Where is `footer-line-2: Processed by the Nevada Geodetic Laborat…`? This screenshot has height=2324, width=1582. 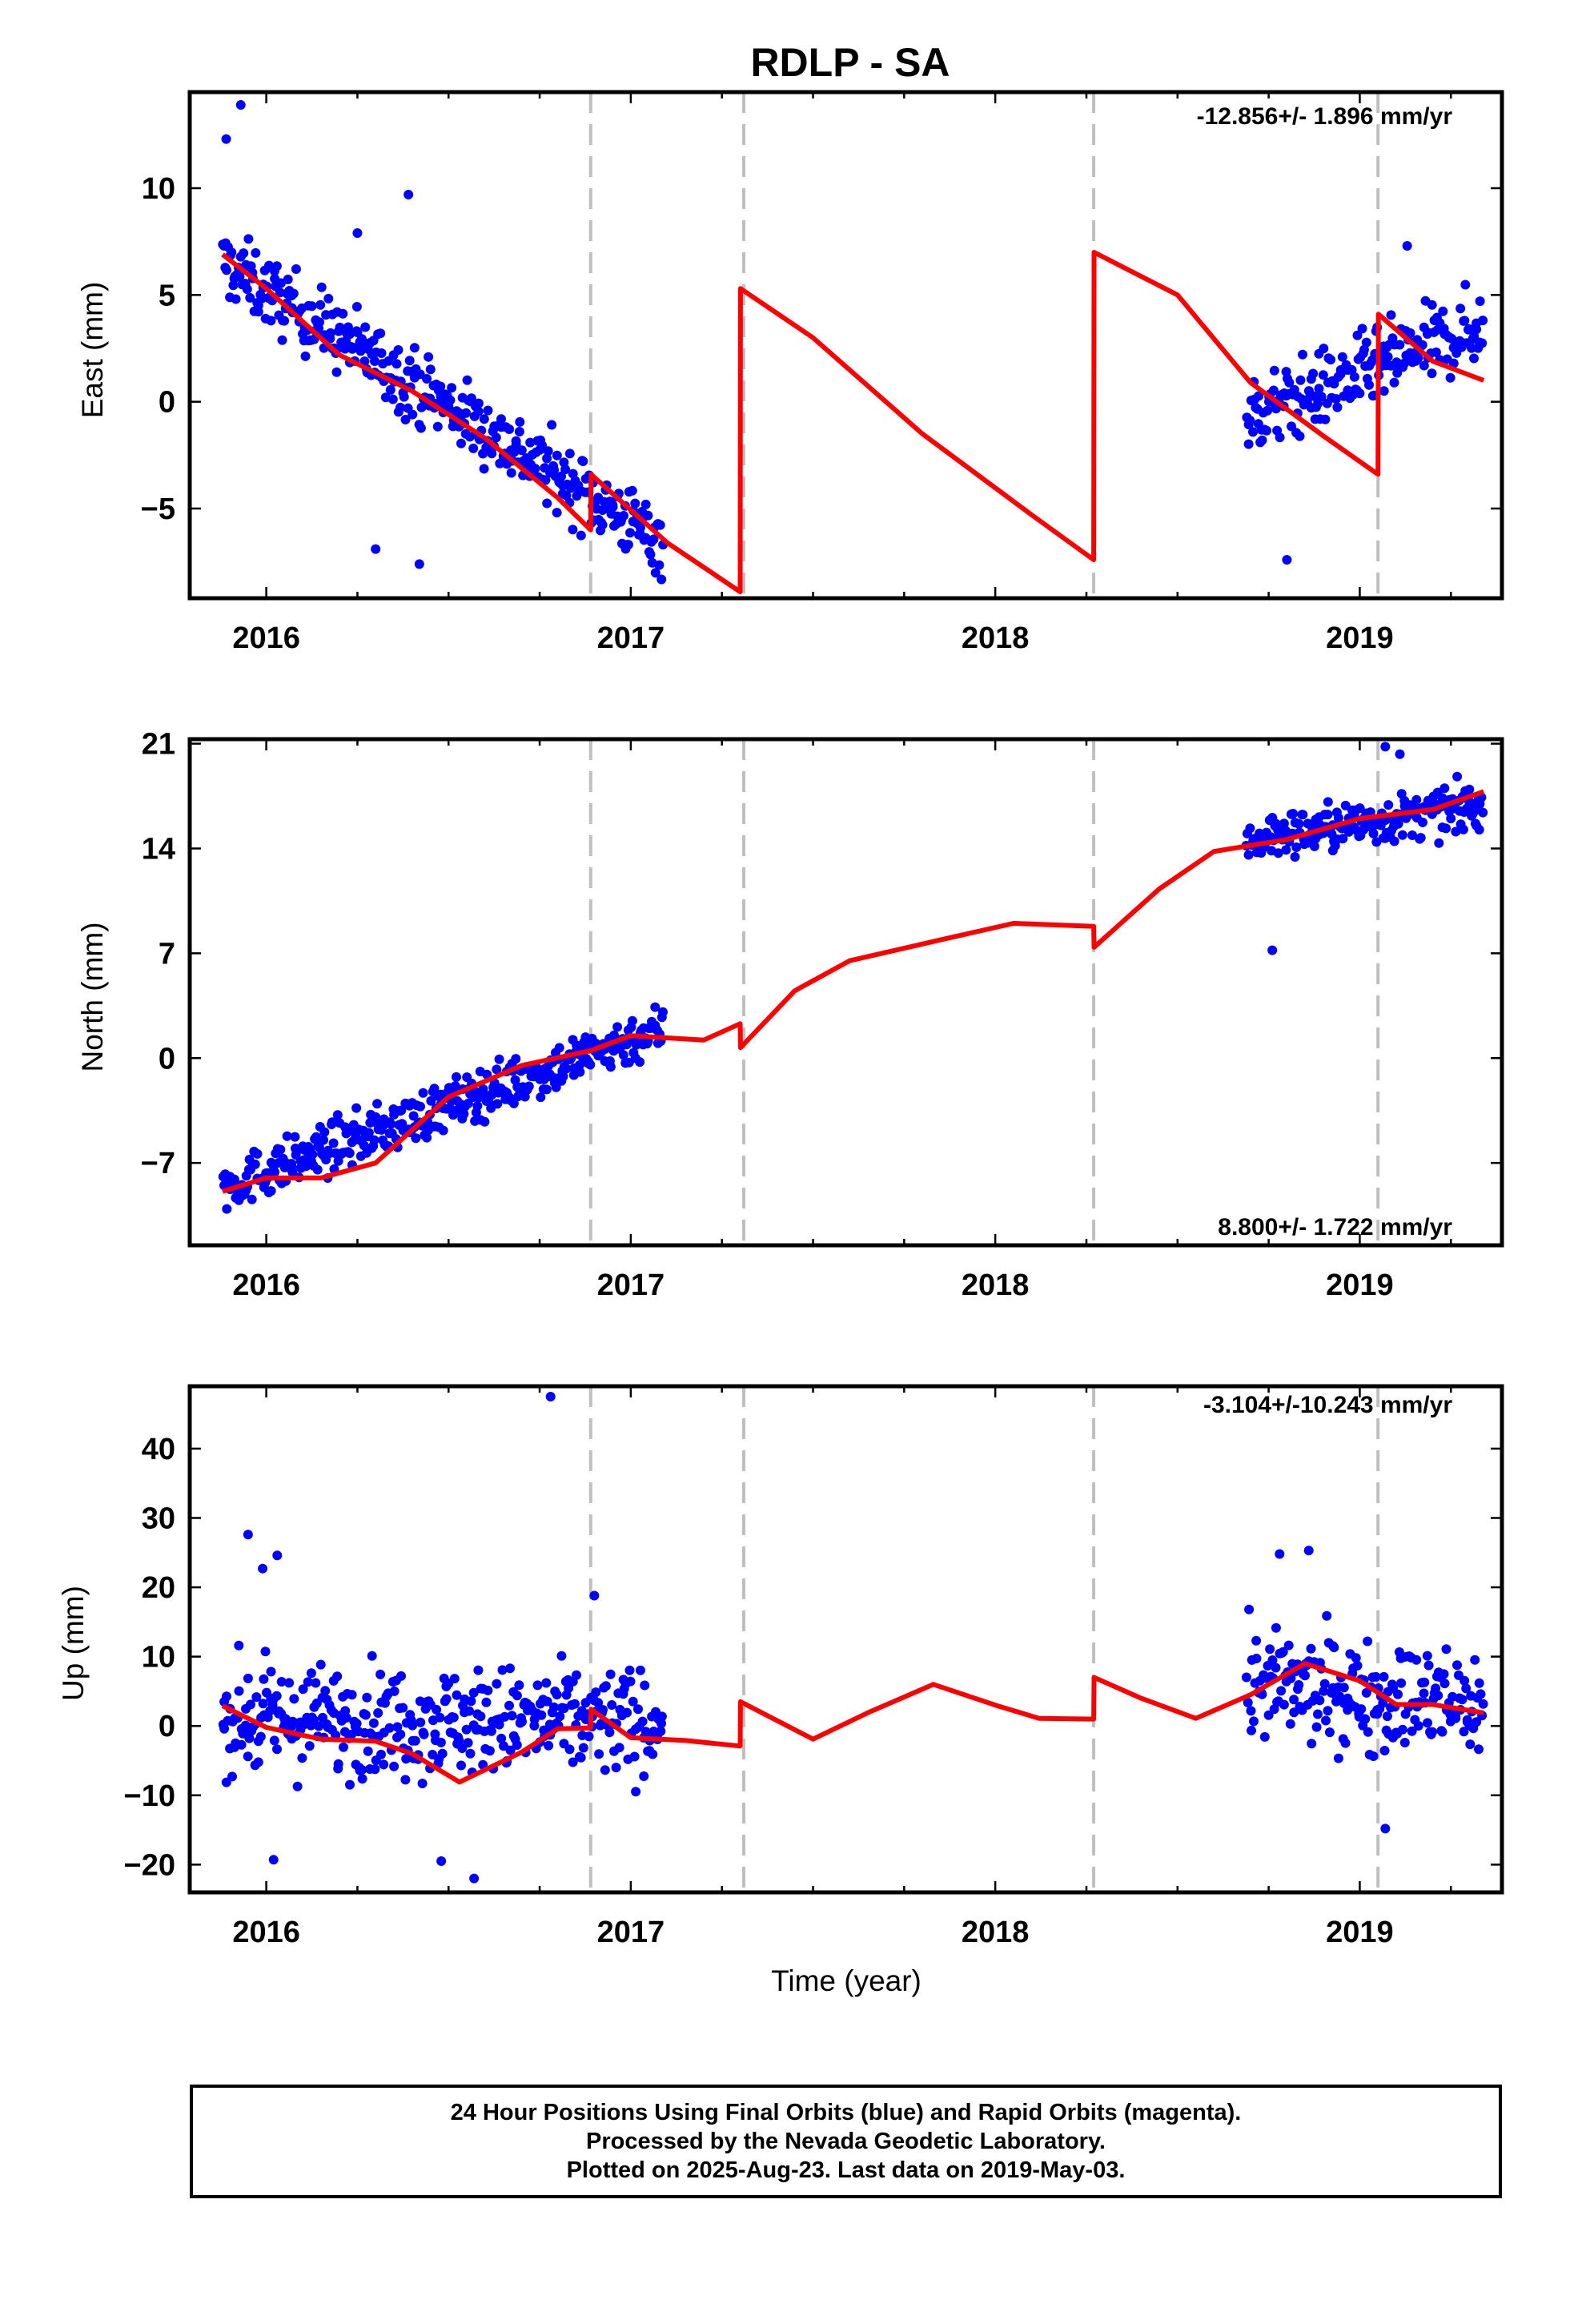 footer-line-2: Processed by the Nevada Geodetic Laborat… is located at coordinates (846, 2141).